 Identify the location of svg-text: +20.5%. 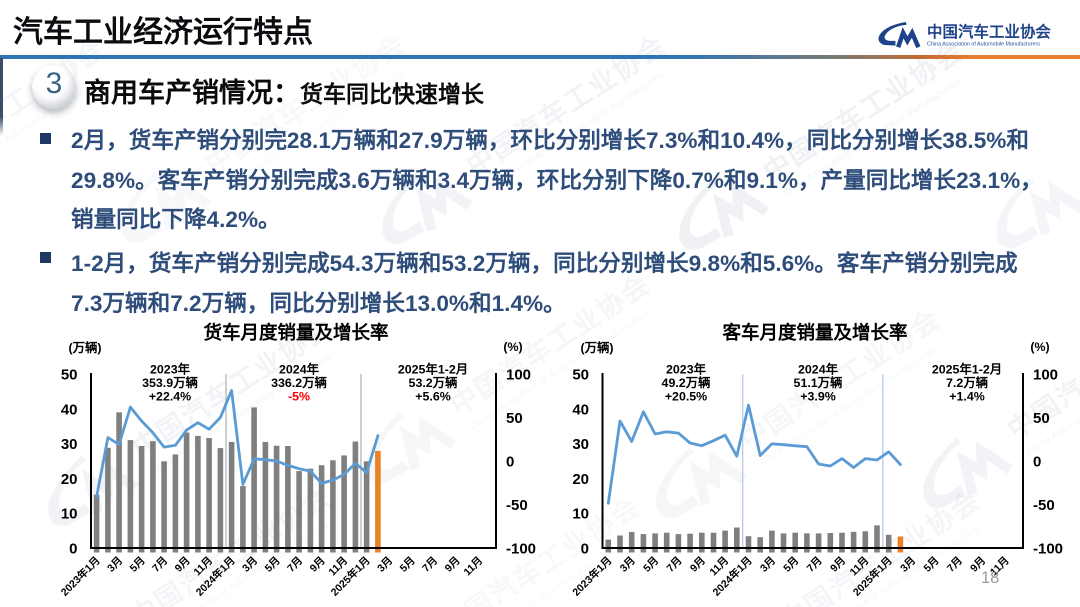
(686, 397).